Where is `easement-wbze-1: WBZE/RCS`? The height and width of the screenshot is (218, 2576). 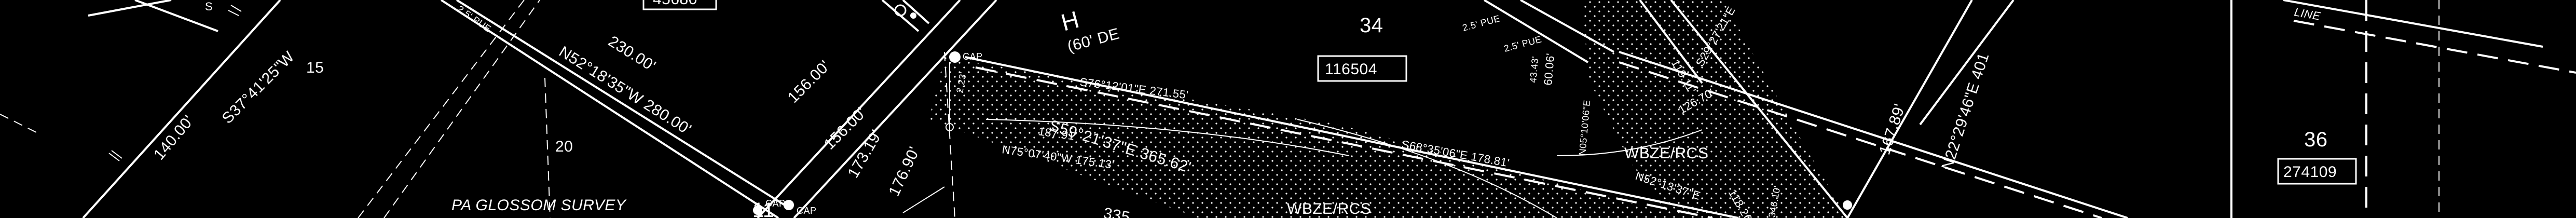 easement-wbze-1: WBZE/RCS is located at coordinates (1329, 208).